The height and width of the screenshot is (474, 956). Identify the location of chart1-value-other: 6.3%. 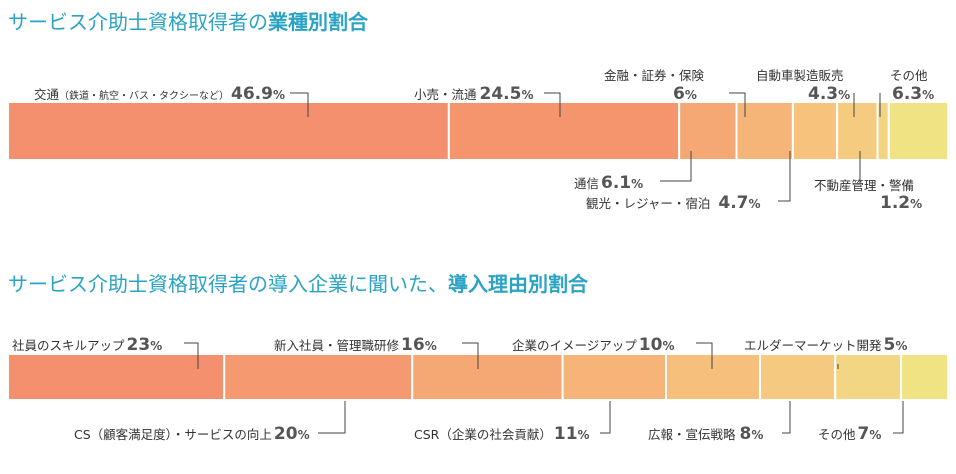
(913, 94).